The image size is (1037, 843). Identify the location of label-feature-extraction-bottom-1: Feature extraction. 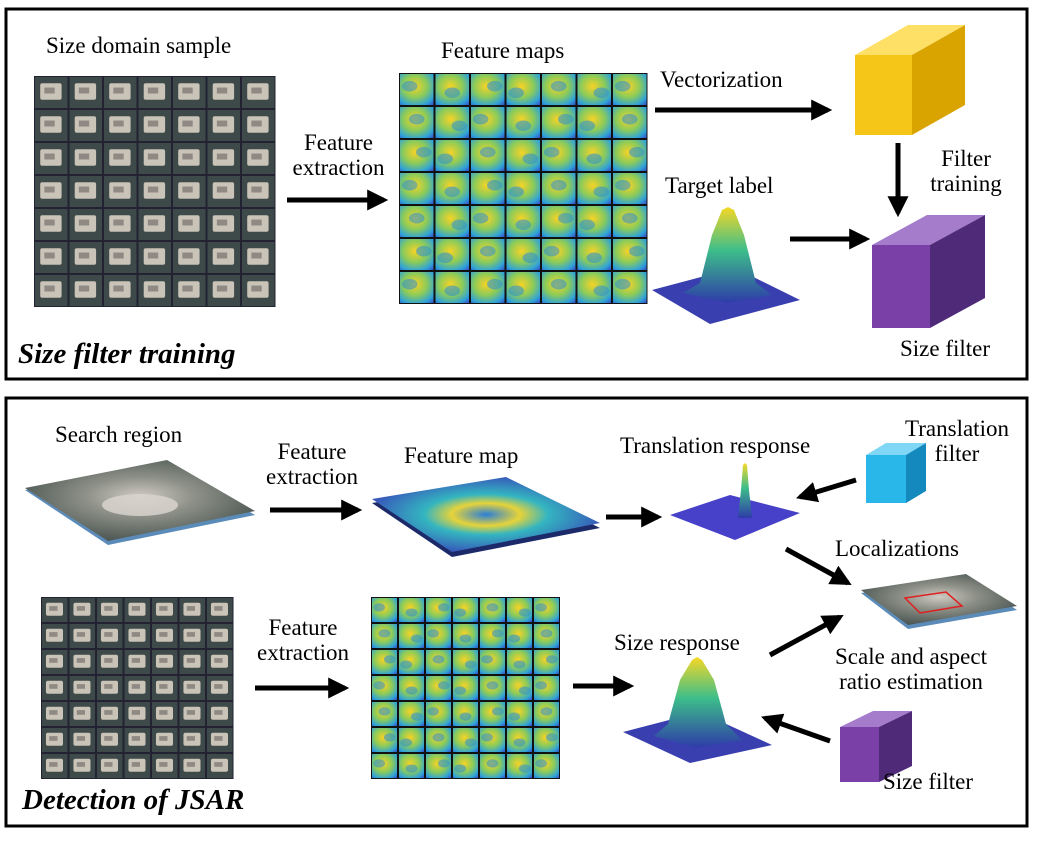
(312, 464).